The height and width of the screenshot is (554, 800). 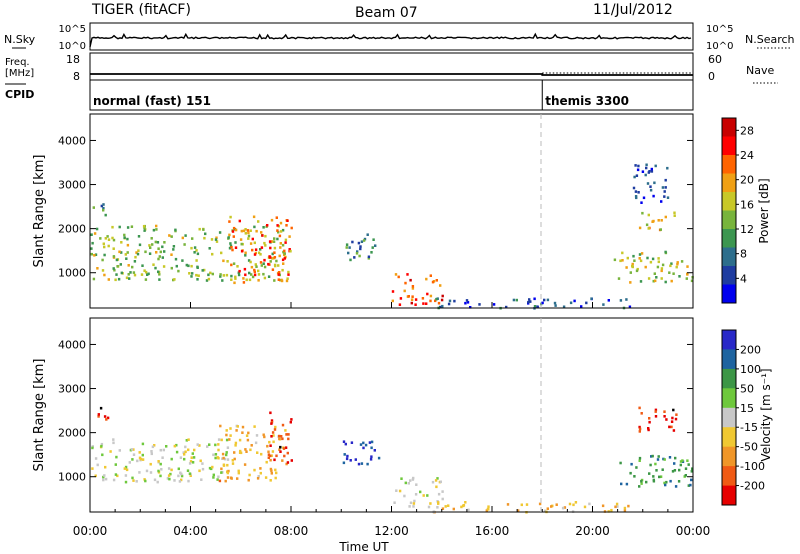 I want to click on cpid-strip: CPID normal (fast) 151 themis 3300, so click(x=349, y=95).